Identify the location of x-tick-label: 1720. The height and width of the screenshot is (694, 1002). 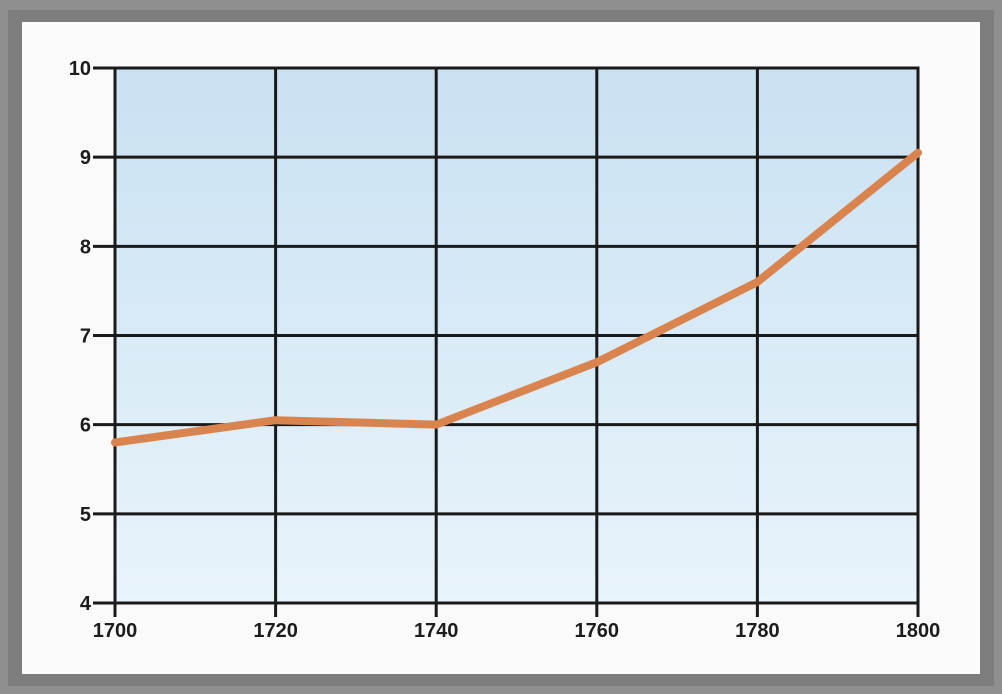
(275, 631).